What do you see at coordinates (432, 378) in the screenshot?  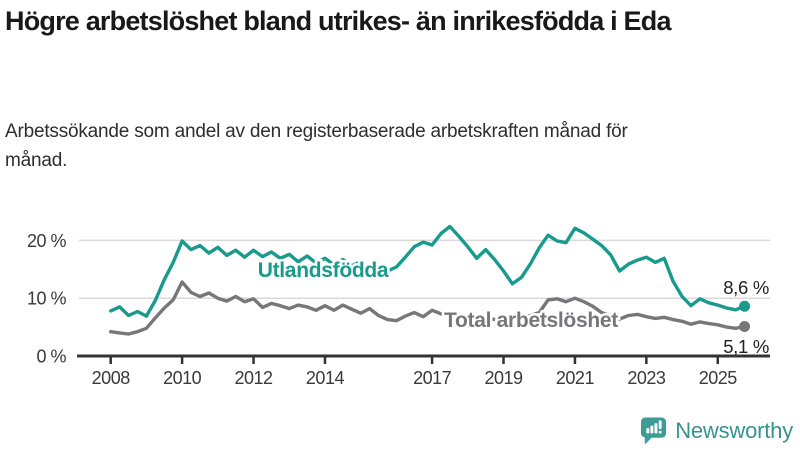 I see `x-tick-label: 2017` at bounding box center [432, 378].